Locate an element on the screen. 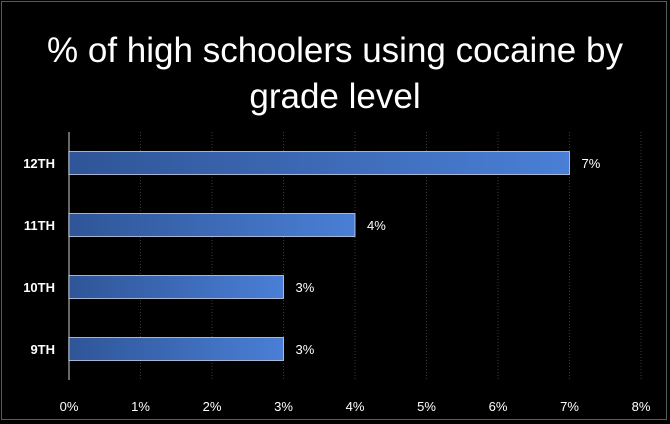 This screenshot has width=670, height=424. x-tick-label: 2% is located at coordinates (212, 406).